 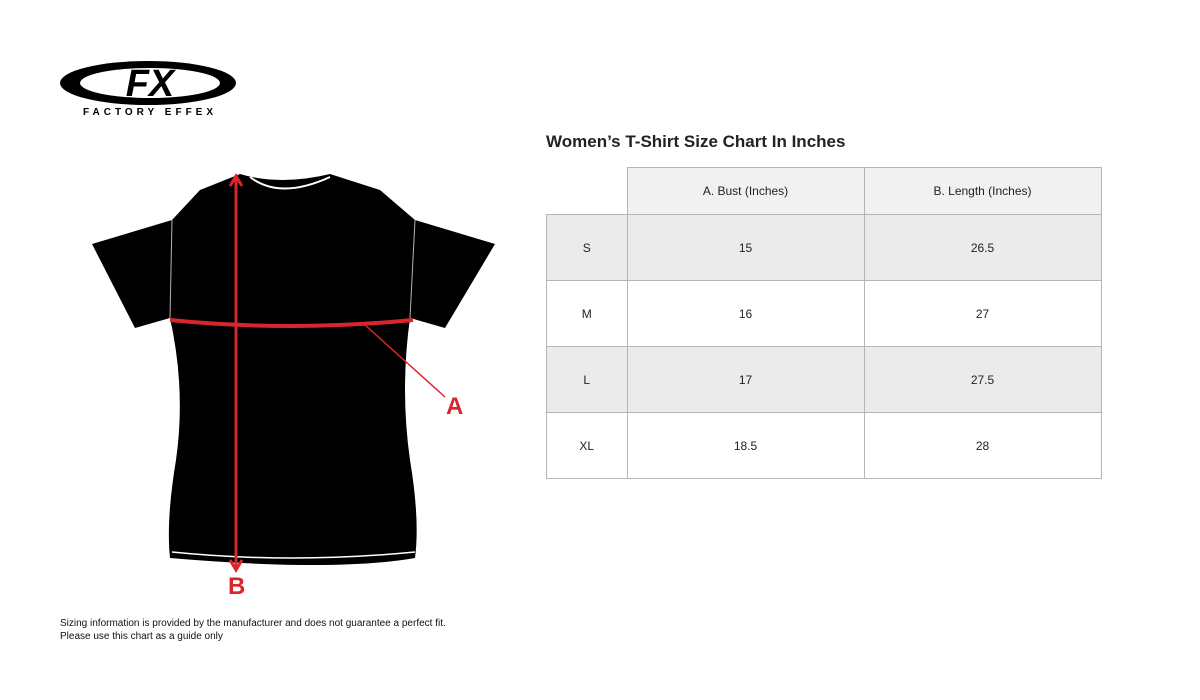 I want to click on bust-cell: 16, so click(x=745, y=313).